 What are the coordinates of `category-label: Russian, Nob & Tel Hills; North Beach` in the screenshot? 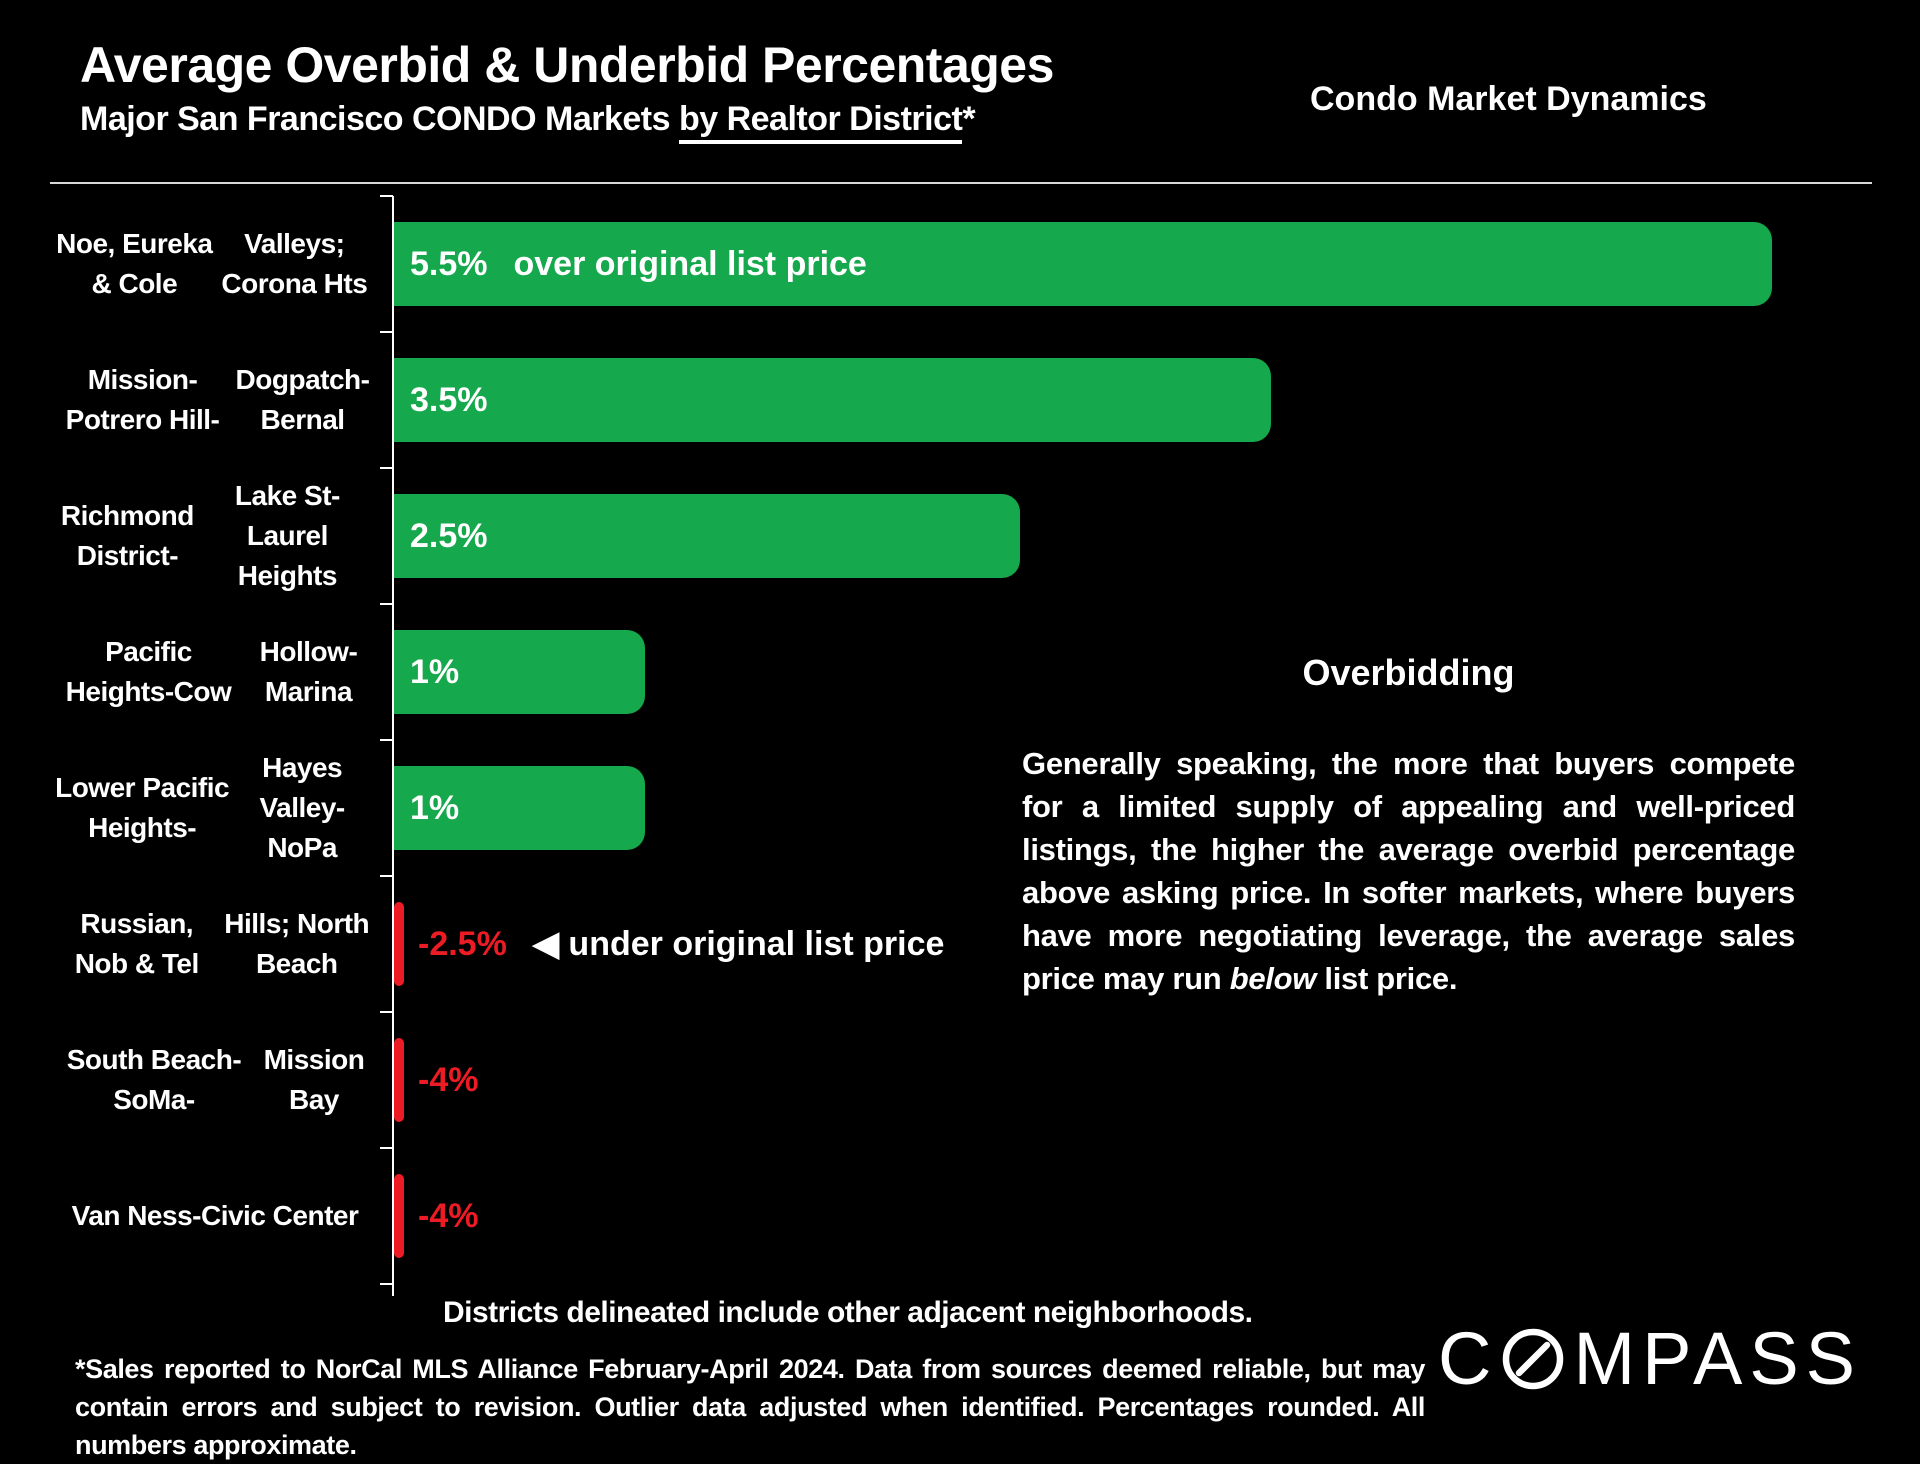 It's located at (222, 943).